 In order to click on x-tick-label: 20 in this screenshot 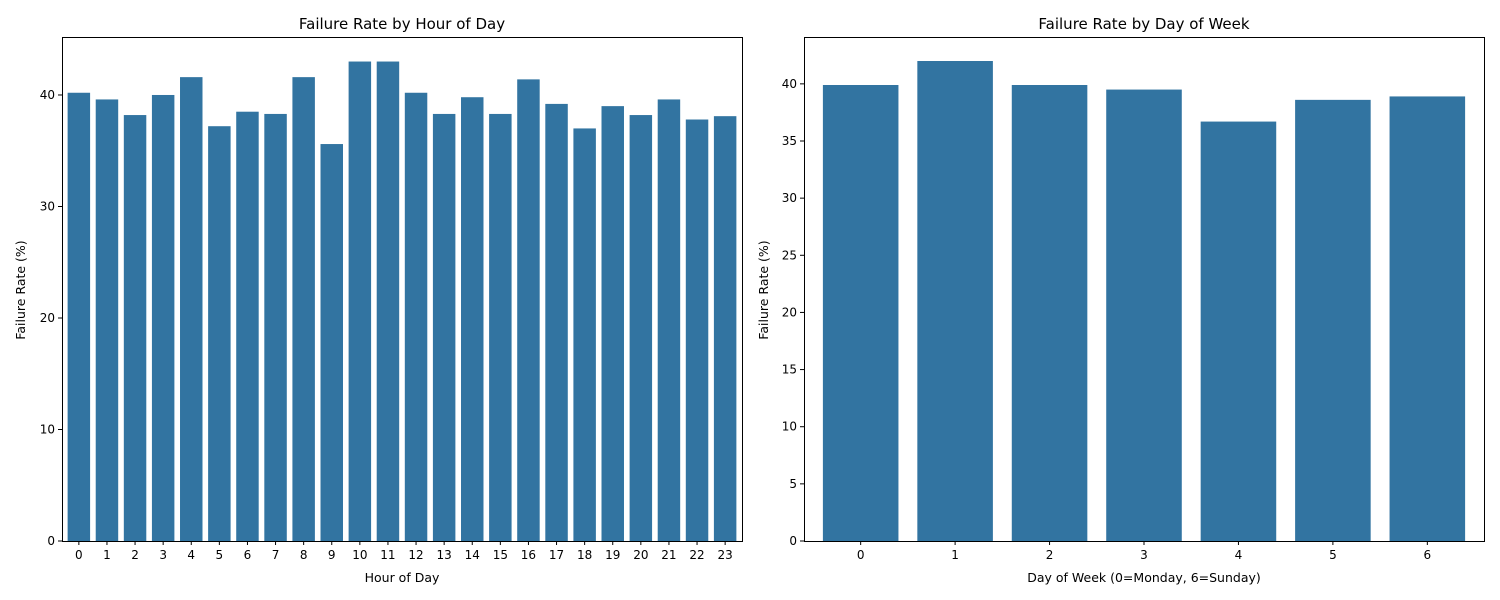, I will do `click(640, 555)`.